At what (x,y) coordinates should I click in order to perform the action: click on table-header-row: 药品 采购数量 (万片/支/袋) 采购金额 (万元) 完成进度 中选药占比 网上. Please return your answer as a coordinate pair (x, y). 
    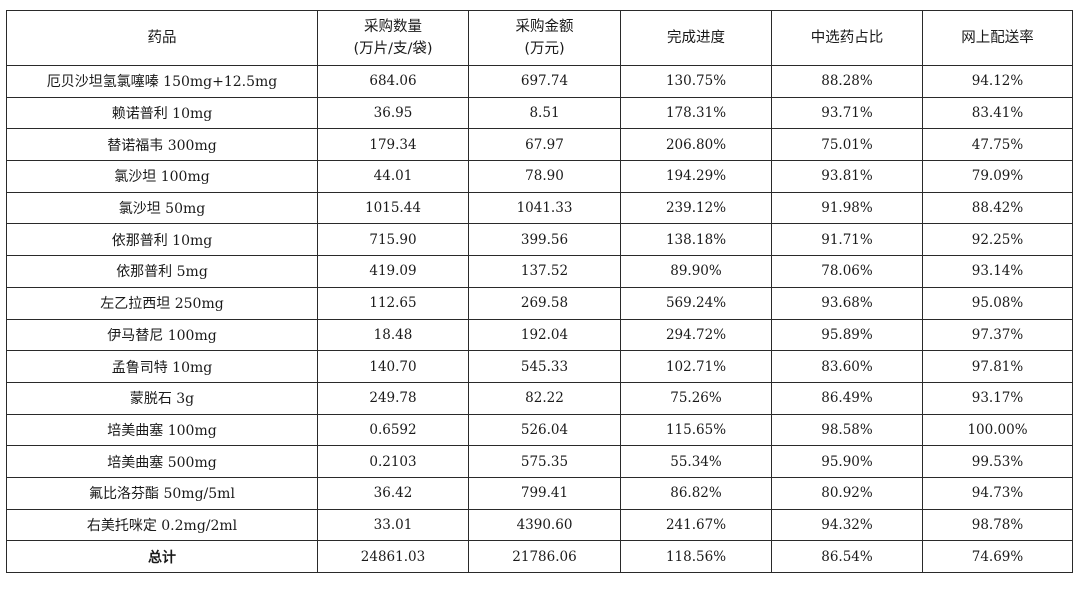
    Looking at the image, I should click on (539, 38).